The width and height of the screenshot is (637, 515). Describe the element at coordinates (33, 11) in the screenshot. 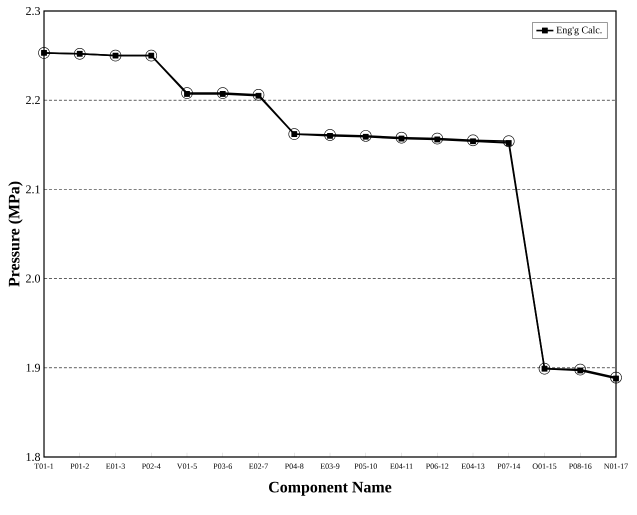

I see `y-tick-label: 2.3` at that location.